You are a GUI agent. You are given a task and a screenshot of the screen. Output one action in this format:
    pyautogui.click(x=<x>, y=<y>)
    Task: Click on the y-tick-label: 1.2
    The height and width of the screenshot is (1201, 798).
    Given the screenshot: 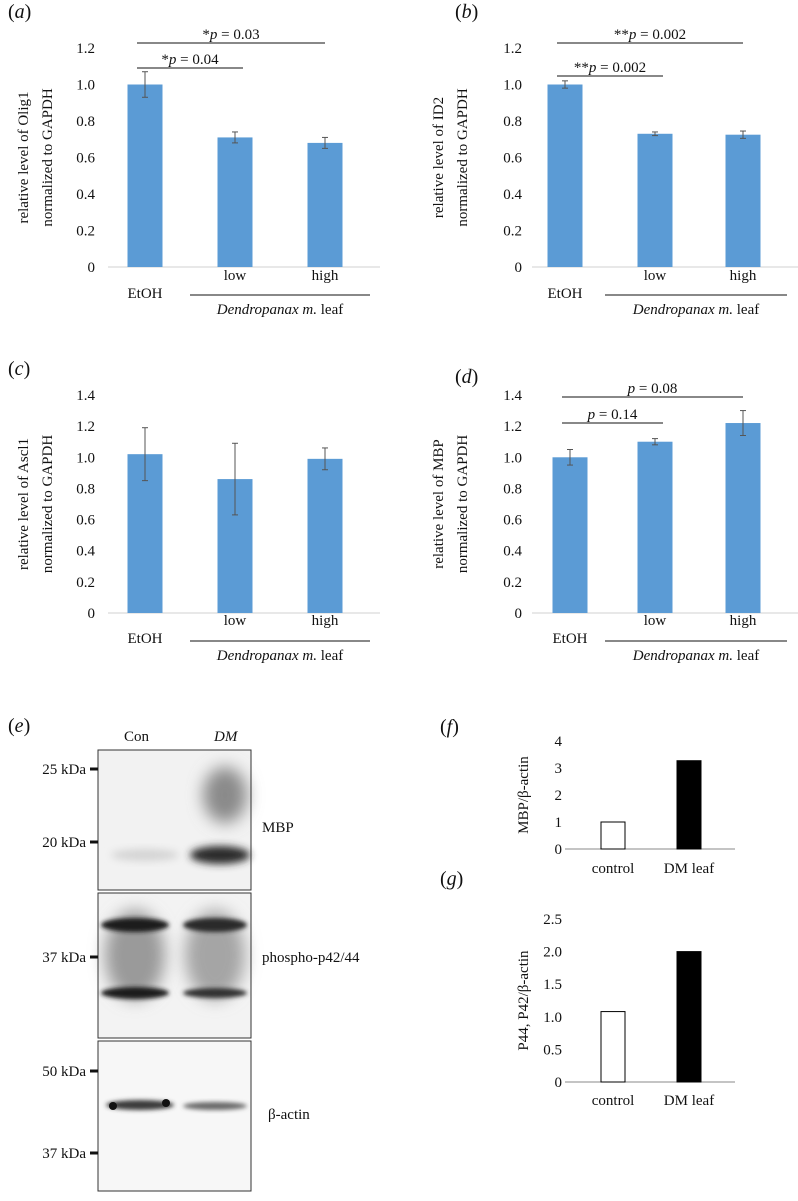 What is the action you would take?
    pyautogui.click(x=512, y=427)
    